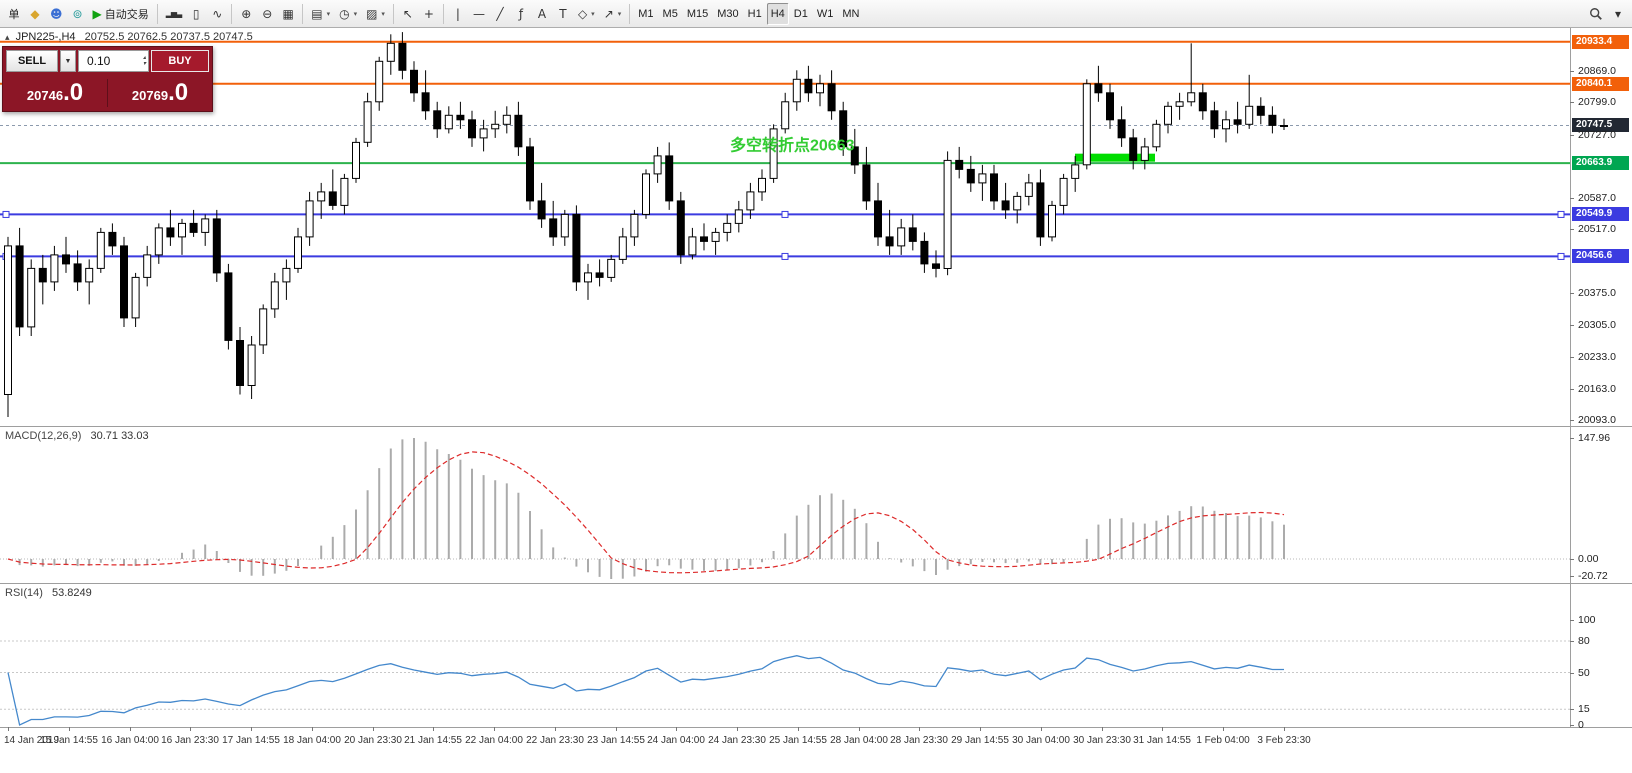 The image size is (1632, 773). Describe the element at coordinates (288, 14) in the screenshot. I see `tile-windows-icon: ▦` at that location.